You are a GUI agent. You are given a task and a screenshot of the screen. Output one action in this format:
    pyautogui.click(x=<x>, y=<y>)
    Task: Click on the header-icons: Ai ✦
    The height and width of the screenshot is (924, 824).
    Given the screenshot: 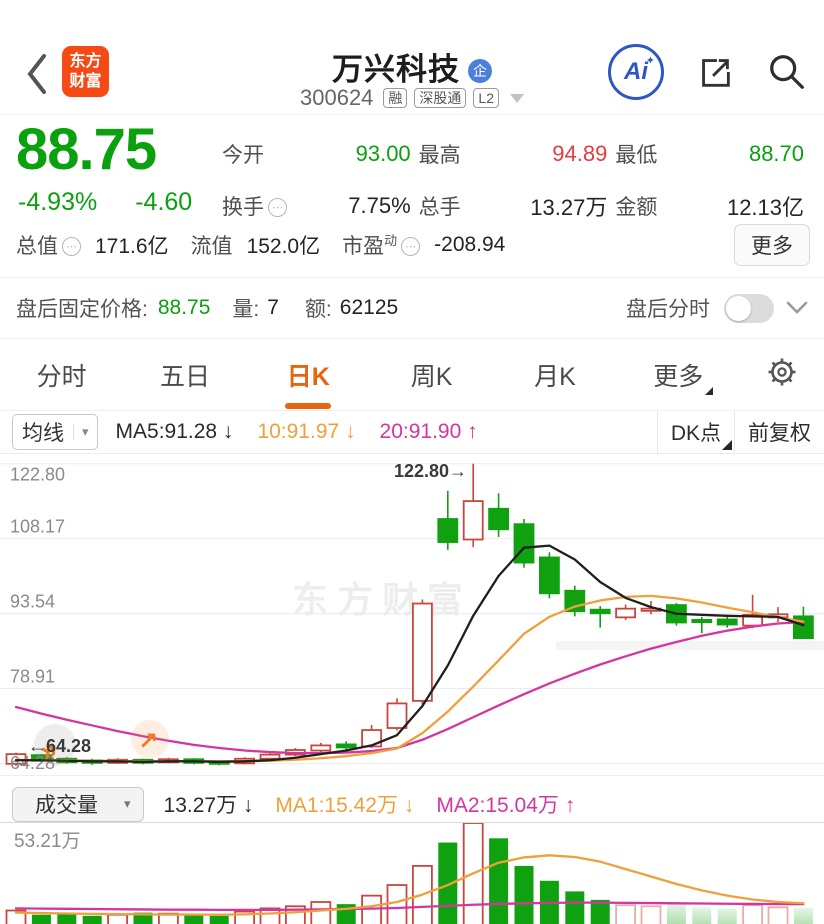 What is the action you would take?
    pyautogui.click(x=708, y=72)
    